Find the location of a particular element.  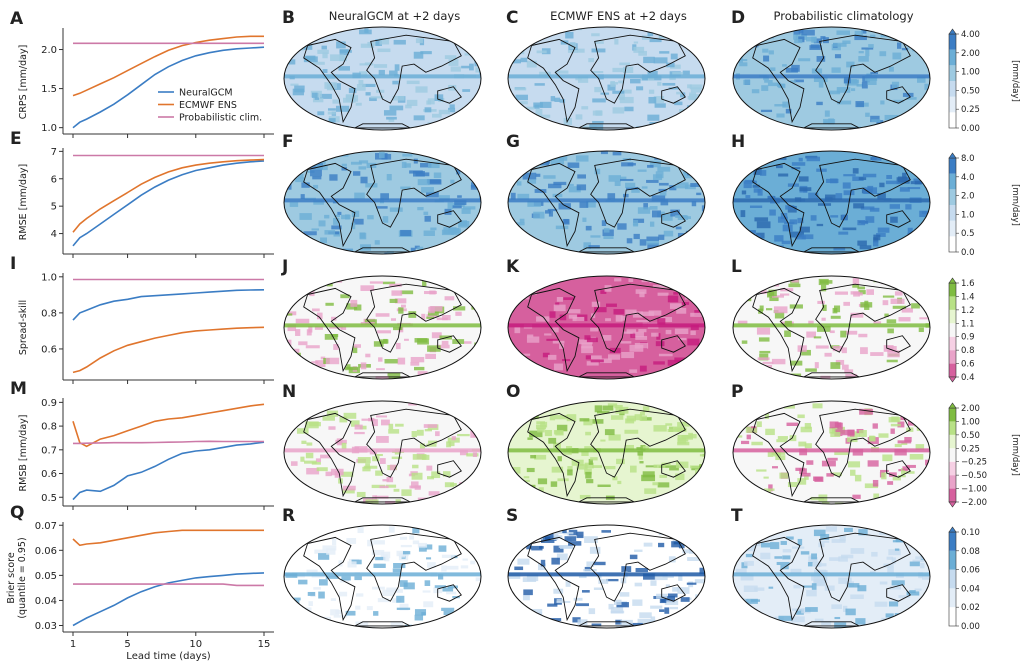

colorbar-label: 0.4 is located at coordinates (968, 378).